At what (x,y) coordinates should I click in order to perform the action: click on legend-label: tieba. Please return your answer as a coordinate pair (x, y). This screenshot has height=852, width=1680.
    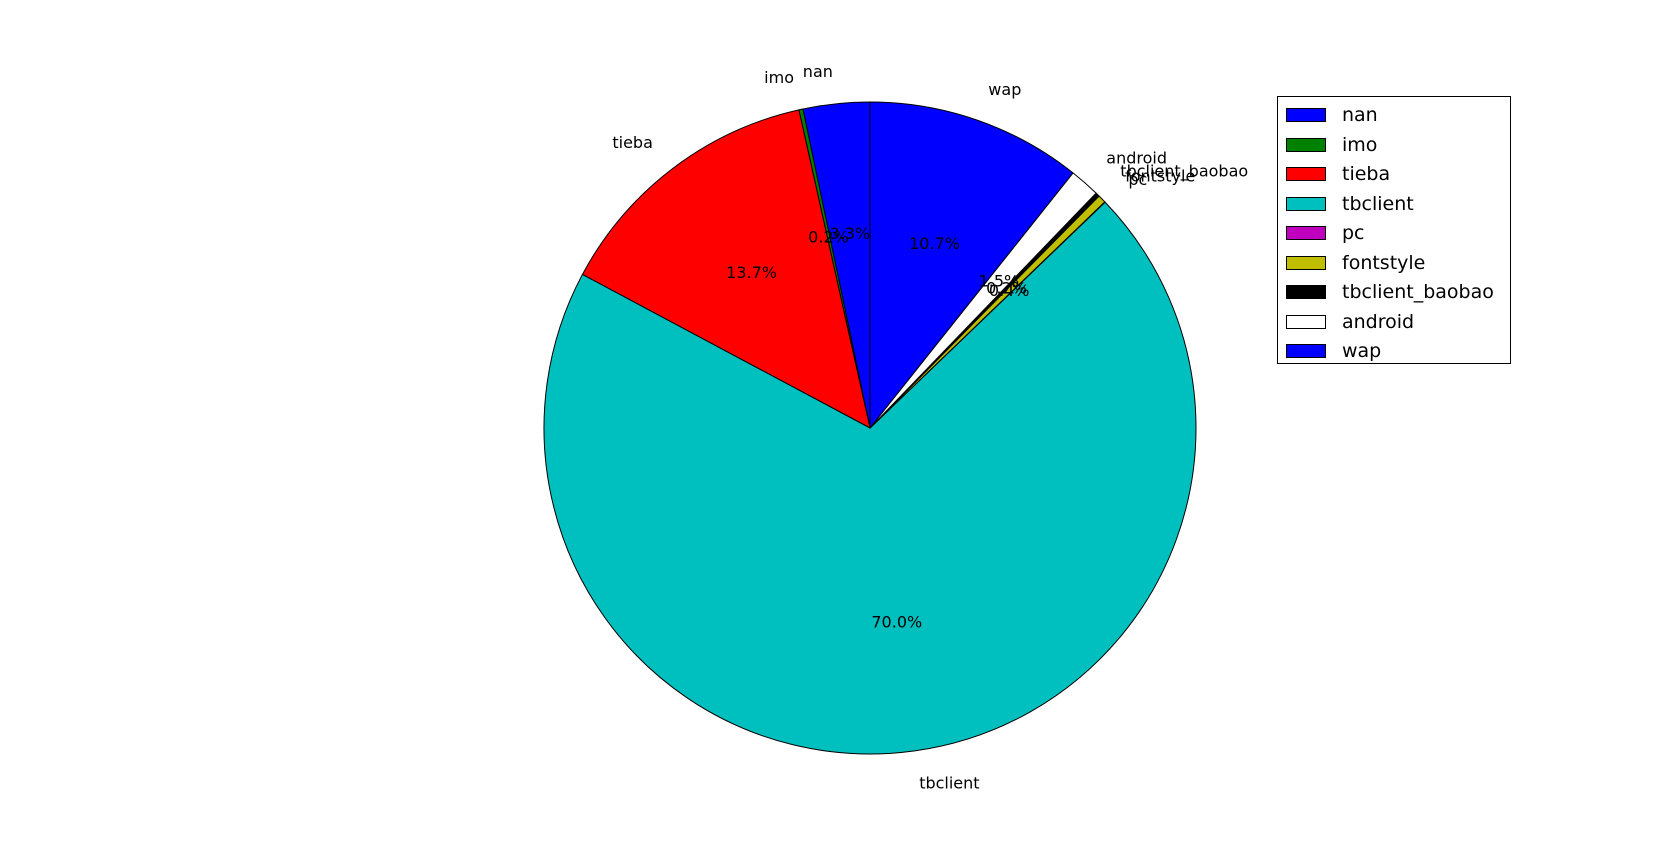
    Looking at the image, I should click on (1366, 174).